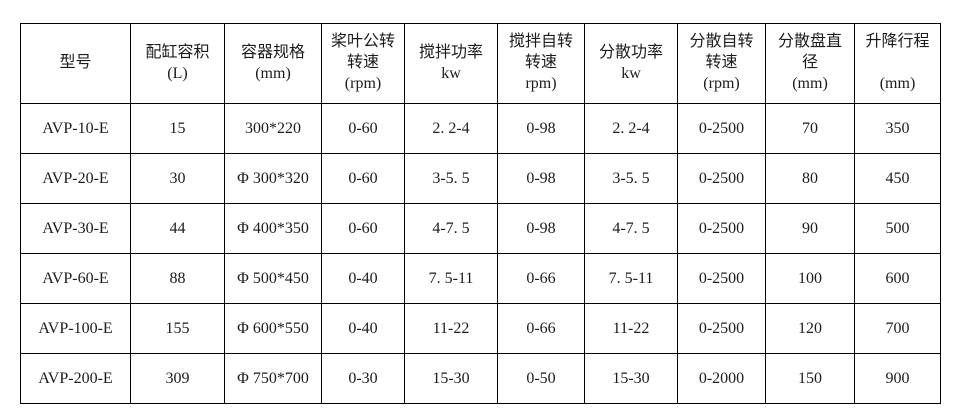  What do you see at coordinates (810, 178) in the screenshot?
I see `table-cell: 80` at bounding box center [810, 178].